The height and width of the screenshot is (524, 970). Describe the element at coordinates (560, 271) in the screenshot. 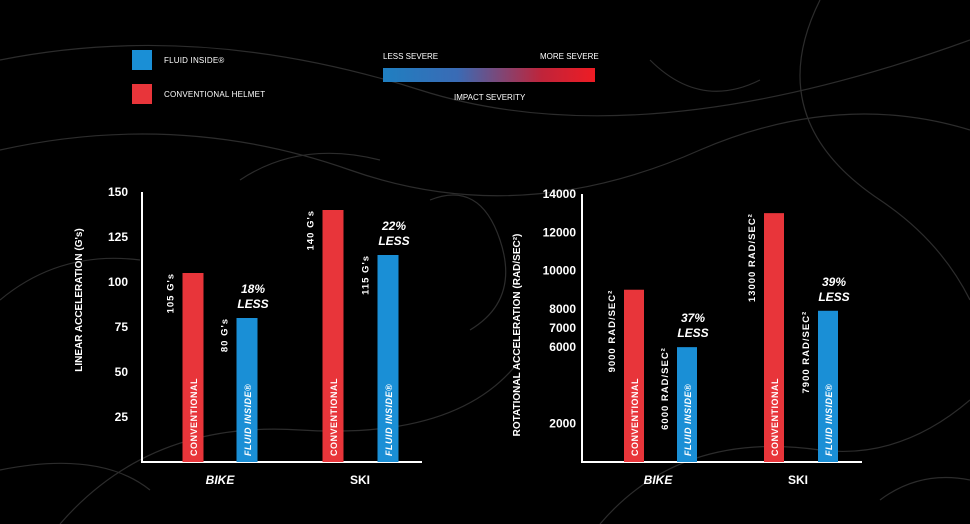

I see `rotational-y-tick-label: 10000` at that location.